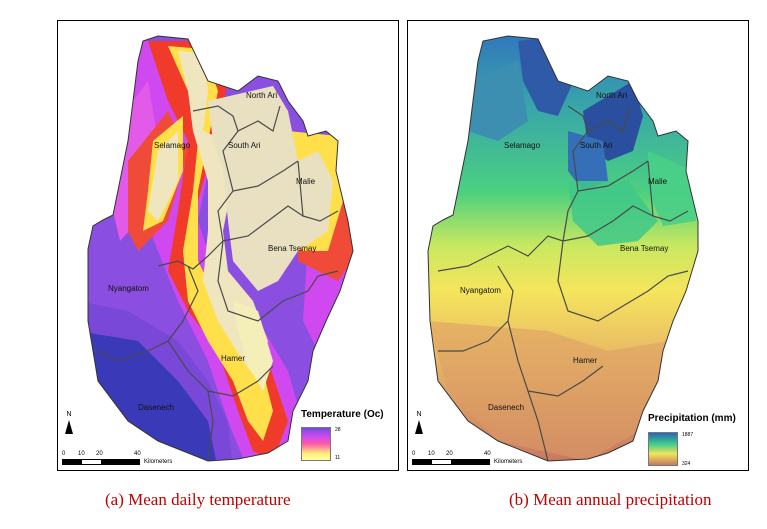 The height and width of the screenshot is (529, 767). I want to click on temperature-legend-min: 11, so click(338, 458).